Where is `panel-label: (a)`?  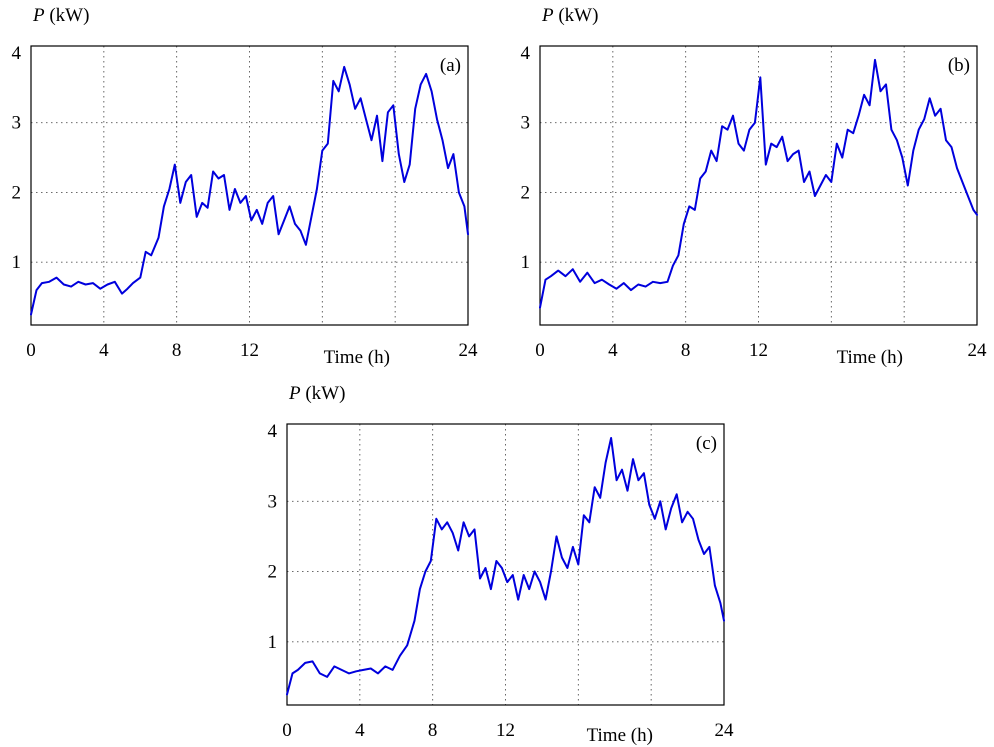 panel-label: (a) is located at coordinates (450, 65).